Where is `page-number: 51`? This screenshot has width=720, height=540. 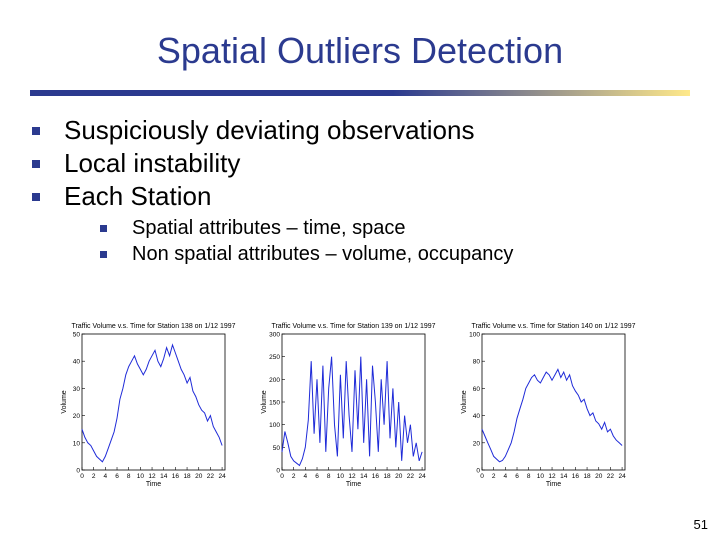
page-number: 51 is located at coordinates (700, 524).